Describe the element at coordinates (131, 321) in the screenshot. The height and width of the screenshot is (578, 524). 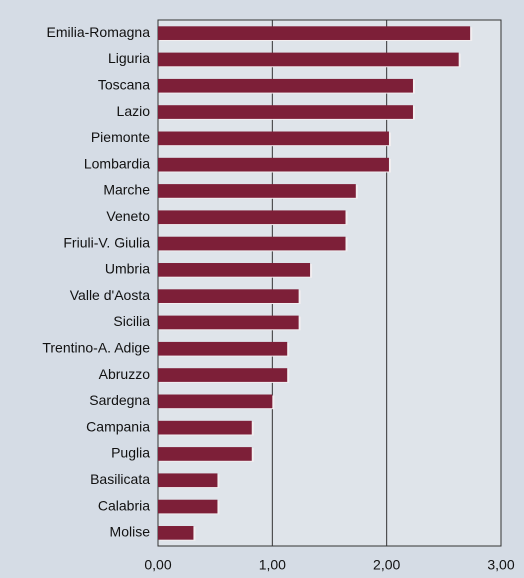
I see `y-tick-label: Sicilia` at that location.